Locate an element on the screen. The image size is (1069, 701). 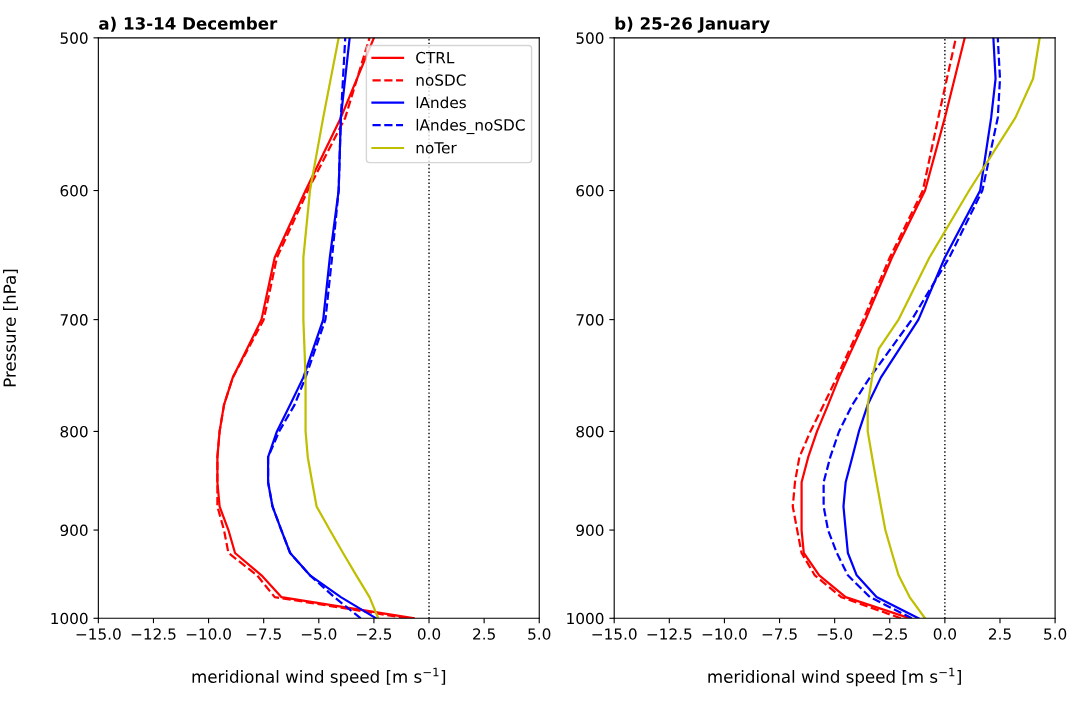
y-axis-title: Pressure [hPa] is located at coordinates (10, 328).